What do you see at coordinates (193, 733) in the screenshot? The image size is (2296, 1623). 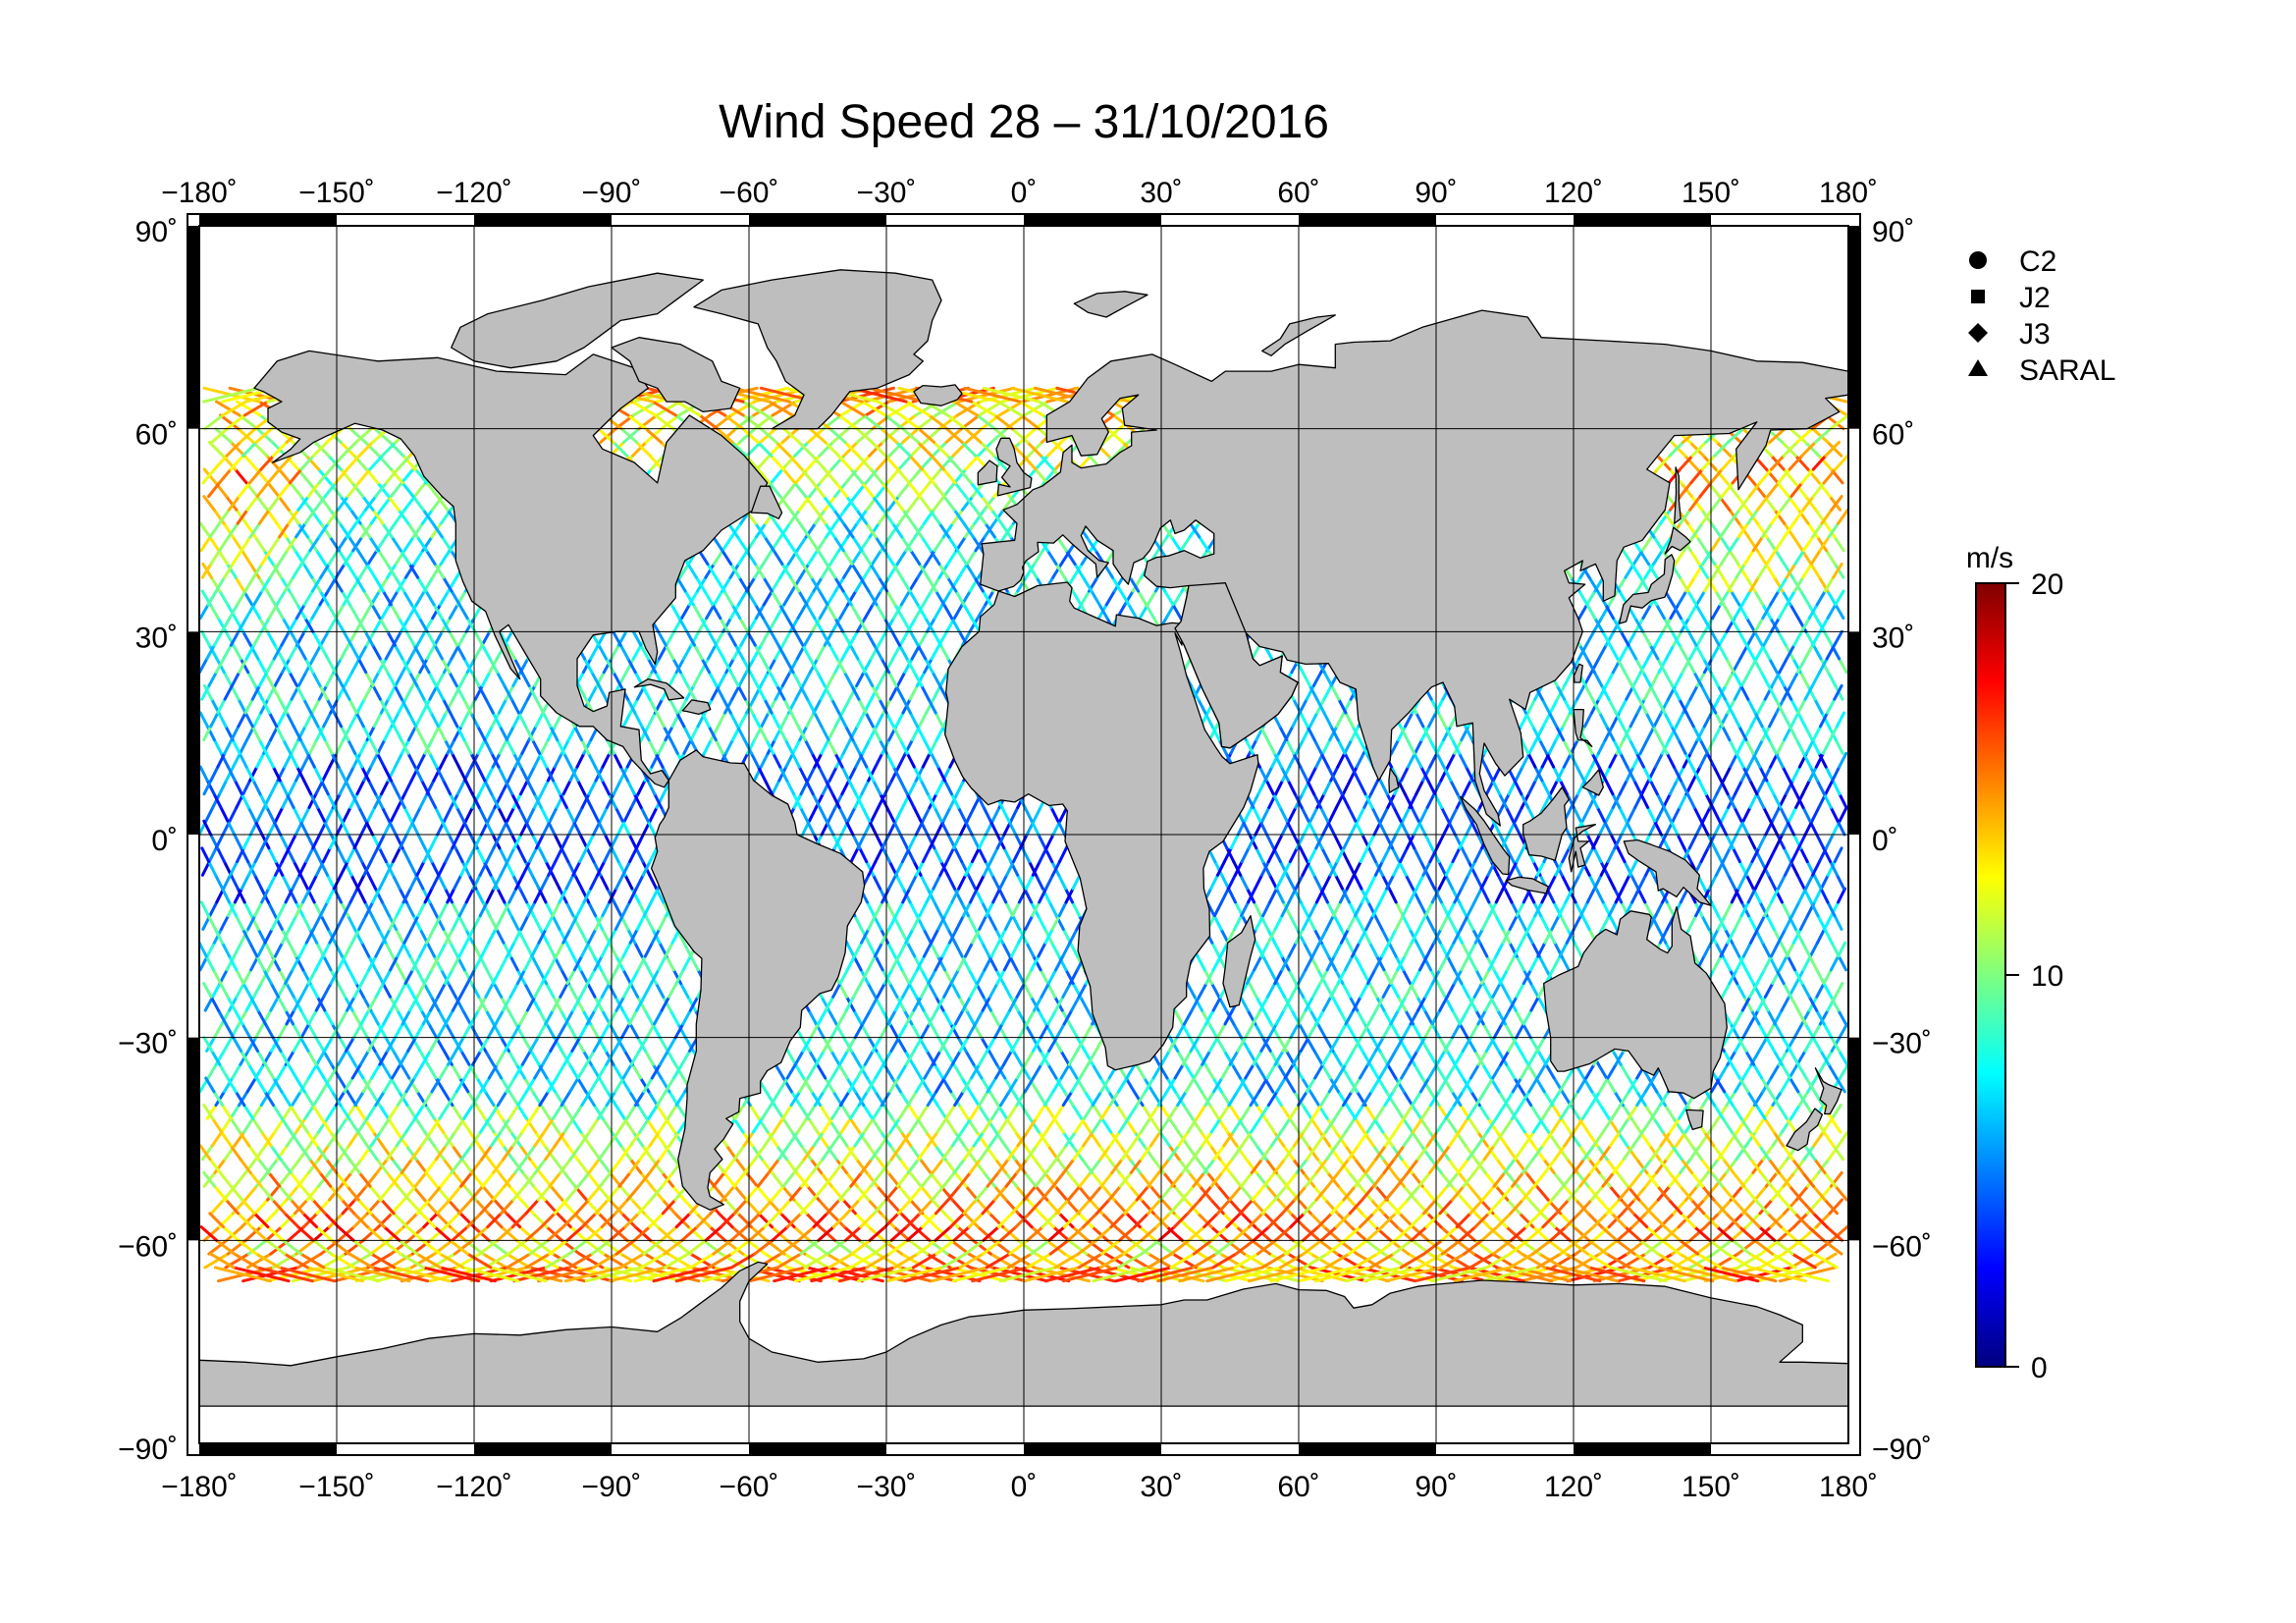 I see `frame-segment-left` at bounding box center [193, 733].